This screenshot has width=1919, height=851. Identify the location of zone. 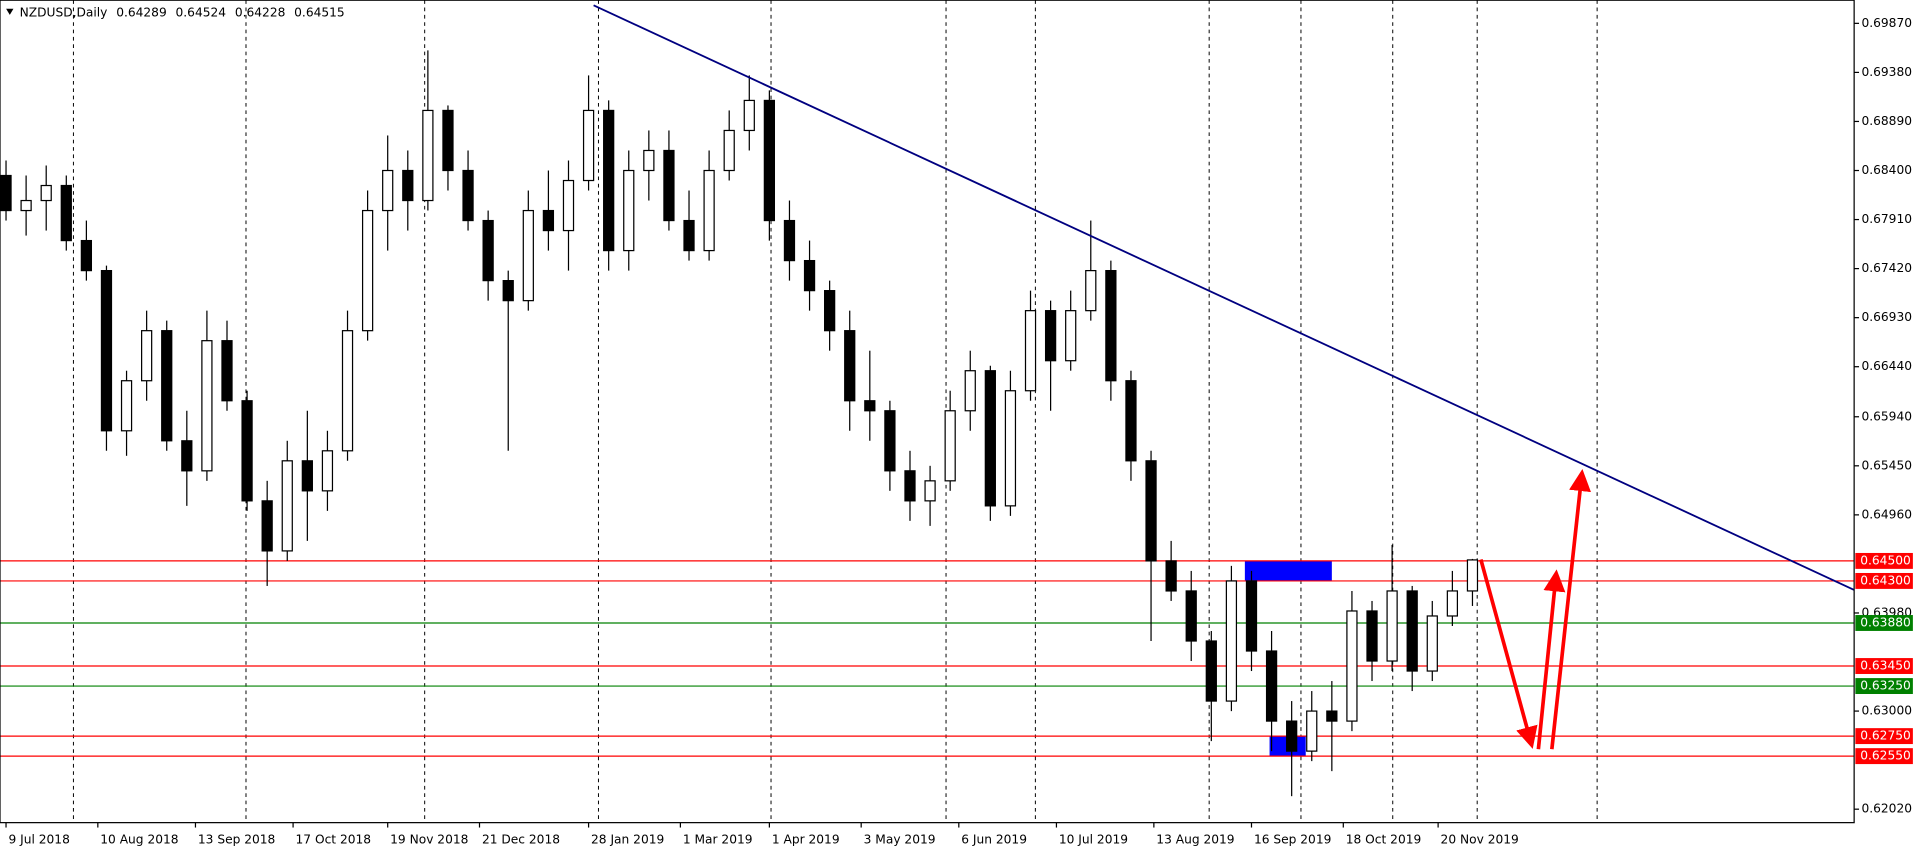
(1288, 570).